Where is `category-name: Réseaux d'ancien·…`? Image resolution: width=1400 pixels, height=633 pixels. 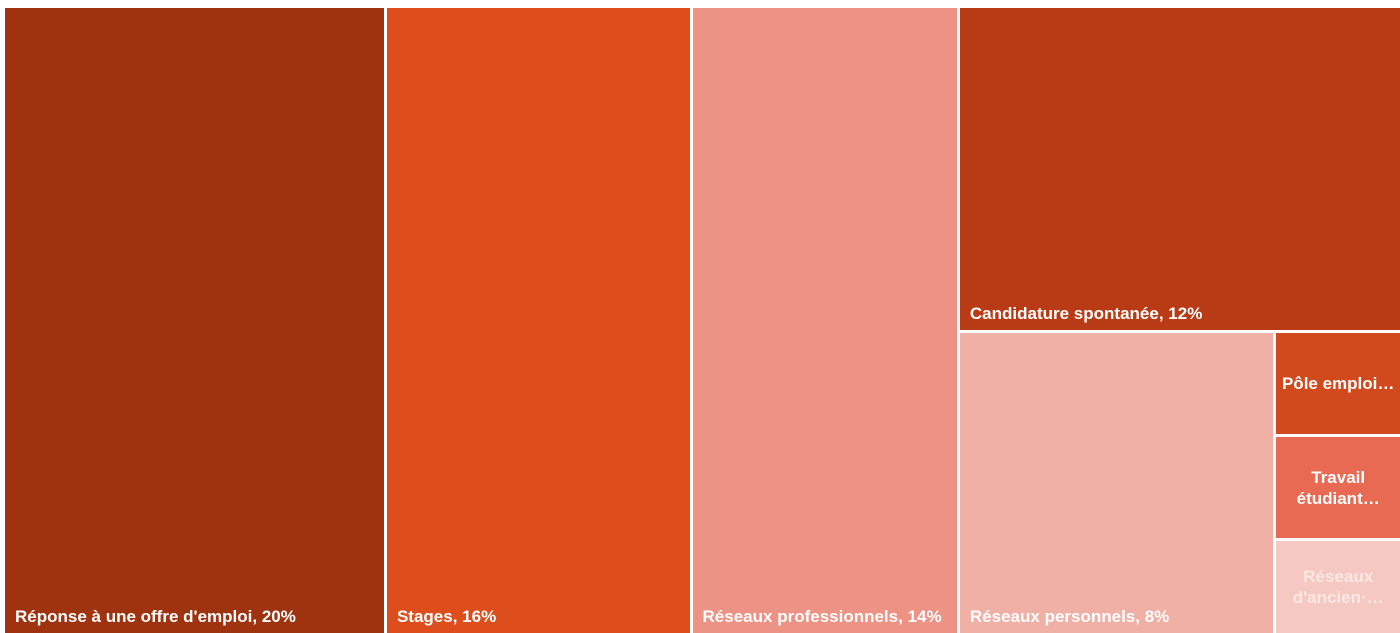 category-name: Réseaux d'ancien·… is located at coordinates (1338, 587).